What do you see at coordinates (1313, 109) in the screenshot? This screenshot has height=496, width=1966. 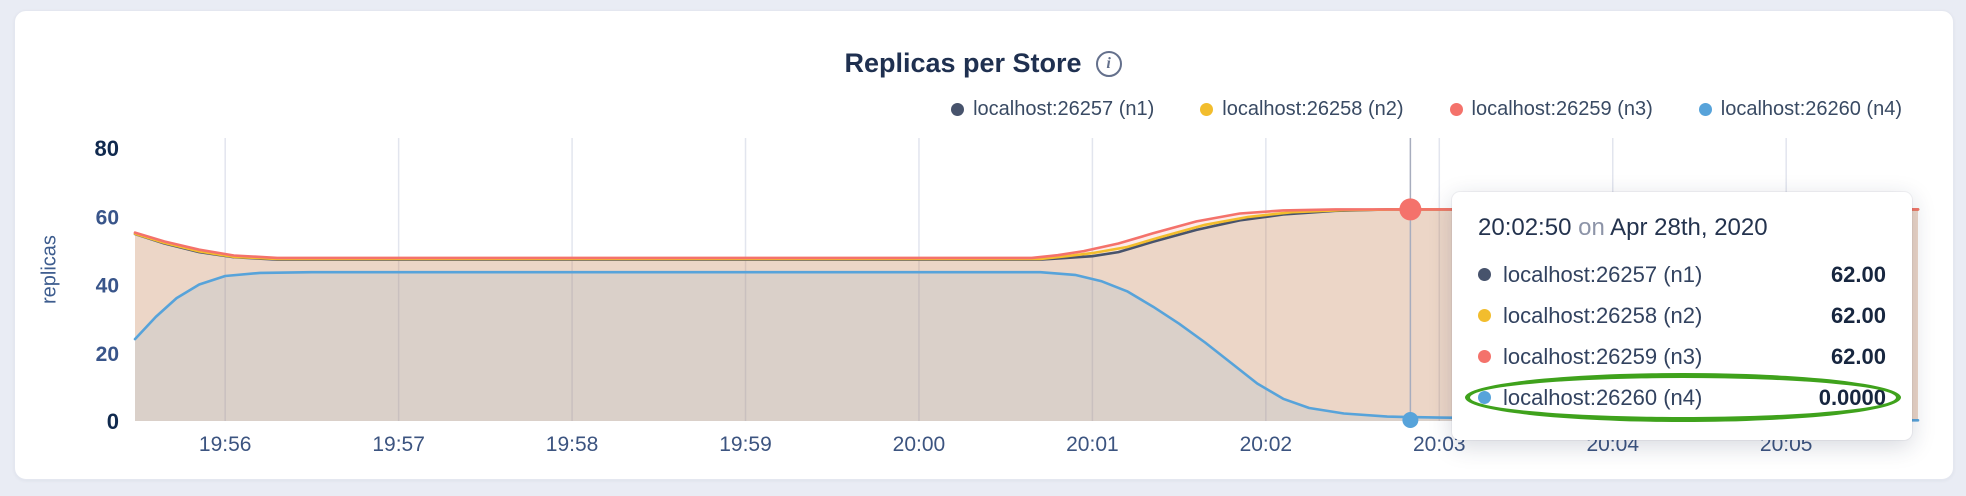 I see `legend-series-label: localhost:26258 (n2)` at bounding box center [1313, 109].